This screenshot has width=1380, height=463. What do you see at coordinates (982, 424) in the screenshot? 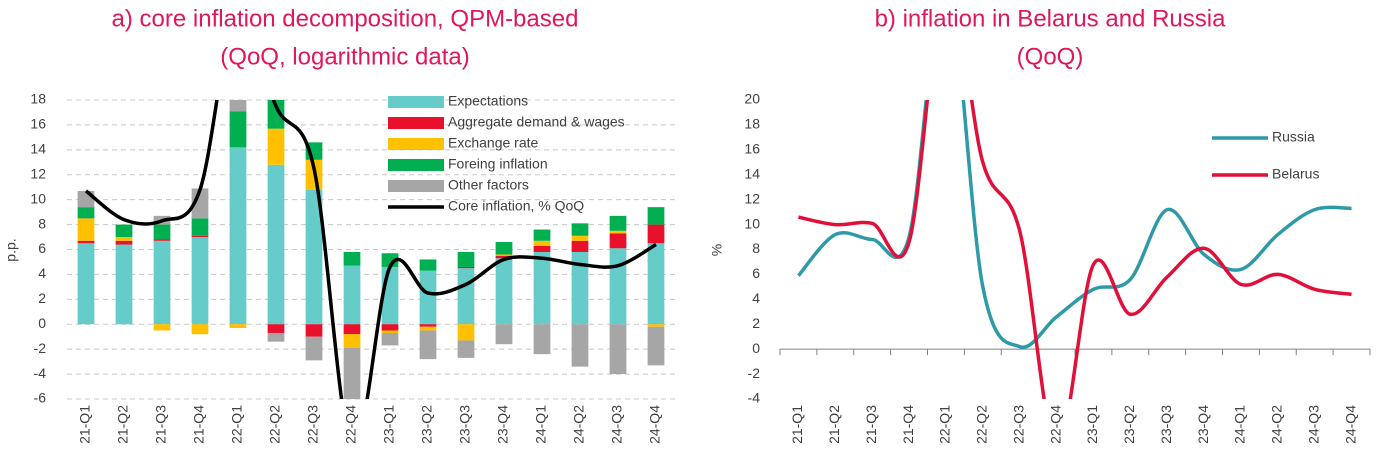
I see `x-tick-label: 22-Q2` at bounding box center [982, 424].